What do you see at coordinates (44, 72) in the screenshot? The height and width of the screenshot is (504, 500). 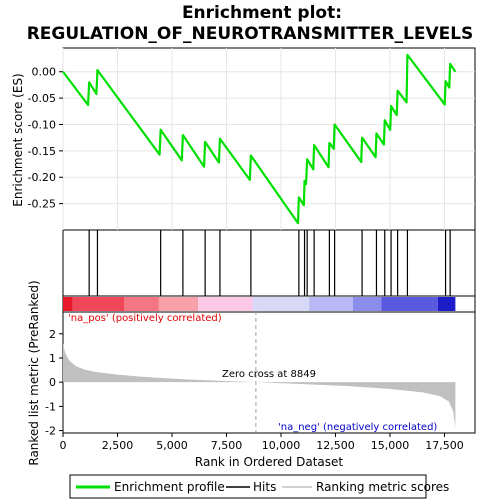 I see `es-tick-label: 0.00` at bounding box center [44, 72].